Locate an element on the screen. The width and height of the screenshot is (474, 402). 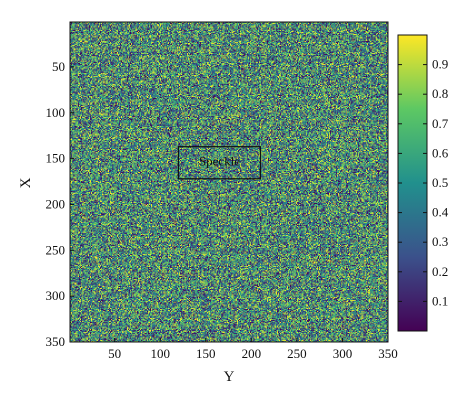
colorbar-gradient is located at coordinates (412, 183).